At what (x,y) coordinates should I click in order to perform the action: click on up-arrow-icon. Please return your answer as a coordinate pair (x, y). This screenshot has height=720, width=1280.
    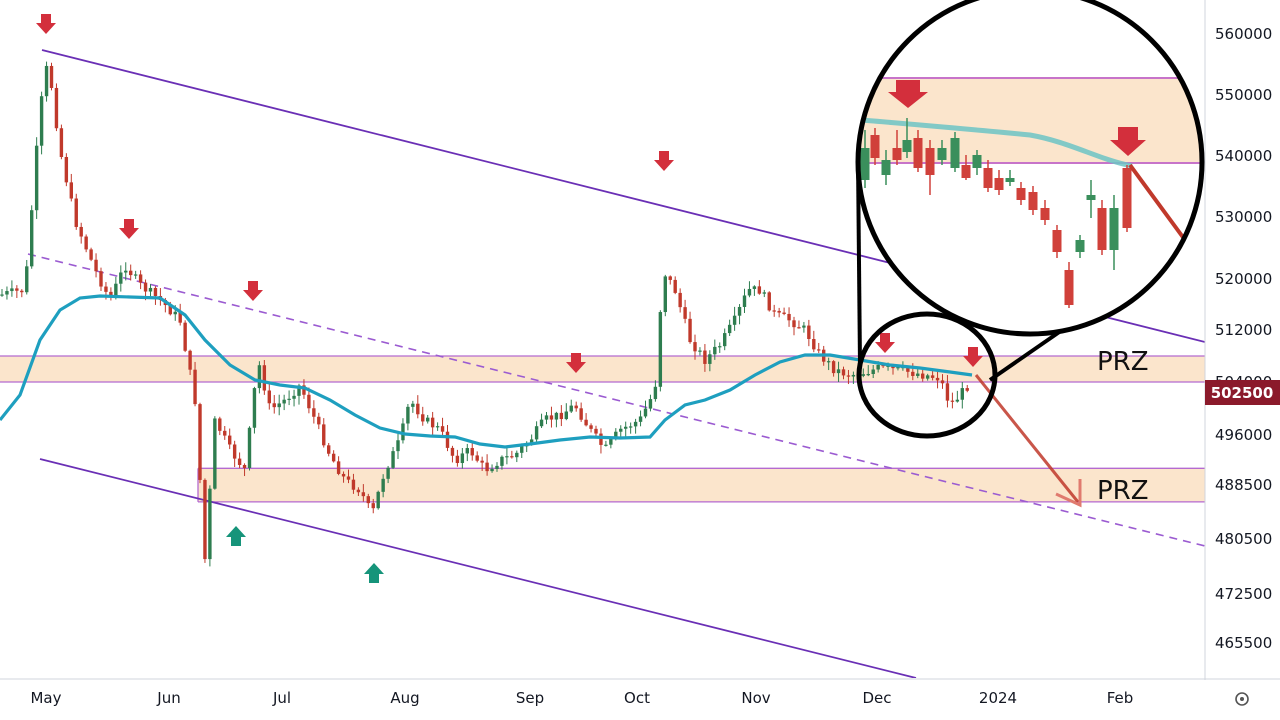
    Looking at the image, I should click on (236, 536).